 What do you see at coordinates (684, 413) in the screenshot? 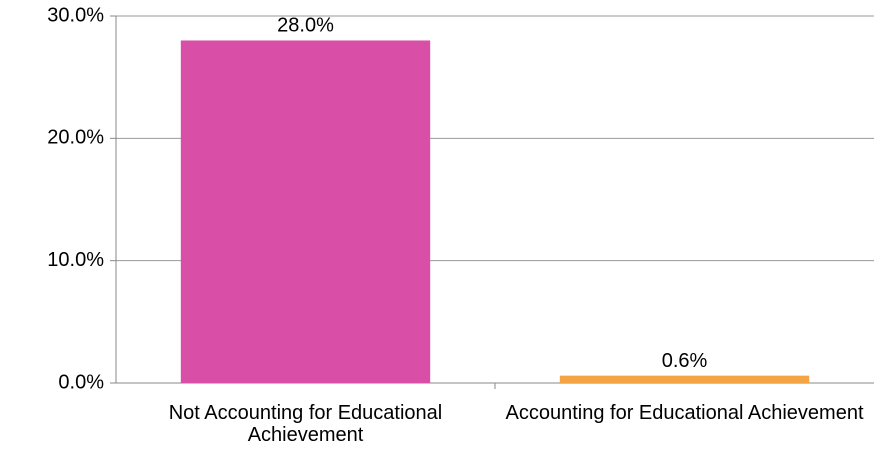
I see `x-tick-label: Accounting for Educational Achievement` at bounding box center [684, 413].